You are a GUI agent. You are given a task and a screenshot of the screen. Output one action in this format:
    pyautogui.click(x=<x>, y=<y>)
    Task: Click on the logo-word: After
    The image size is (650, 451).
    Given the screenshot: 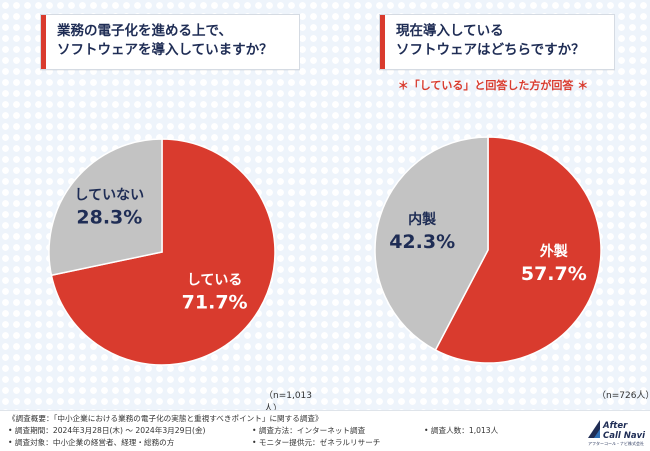 What is the action you would take?
    pyautogui.click(x=615, y=426)
    